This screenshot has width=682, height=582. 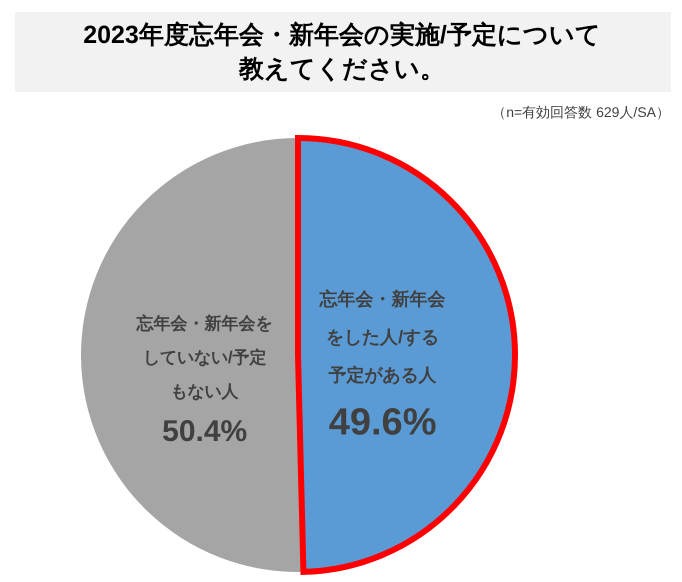 I want to click on chart-title: 2023年度忘年会・新年会の実施/予定について教えてください。, so click(x=342, y=52).